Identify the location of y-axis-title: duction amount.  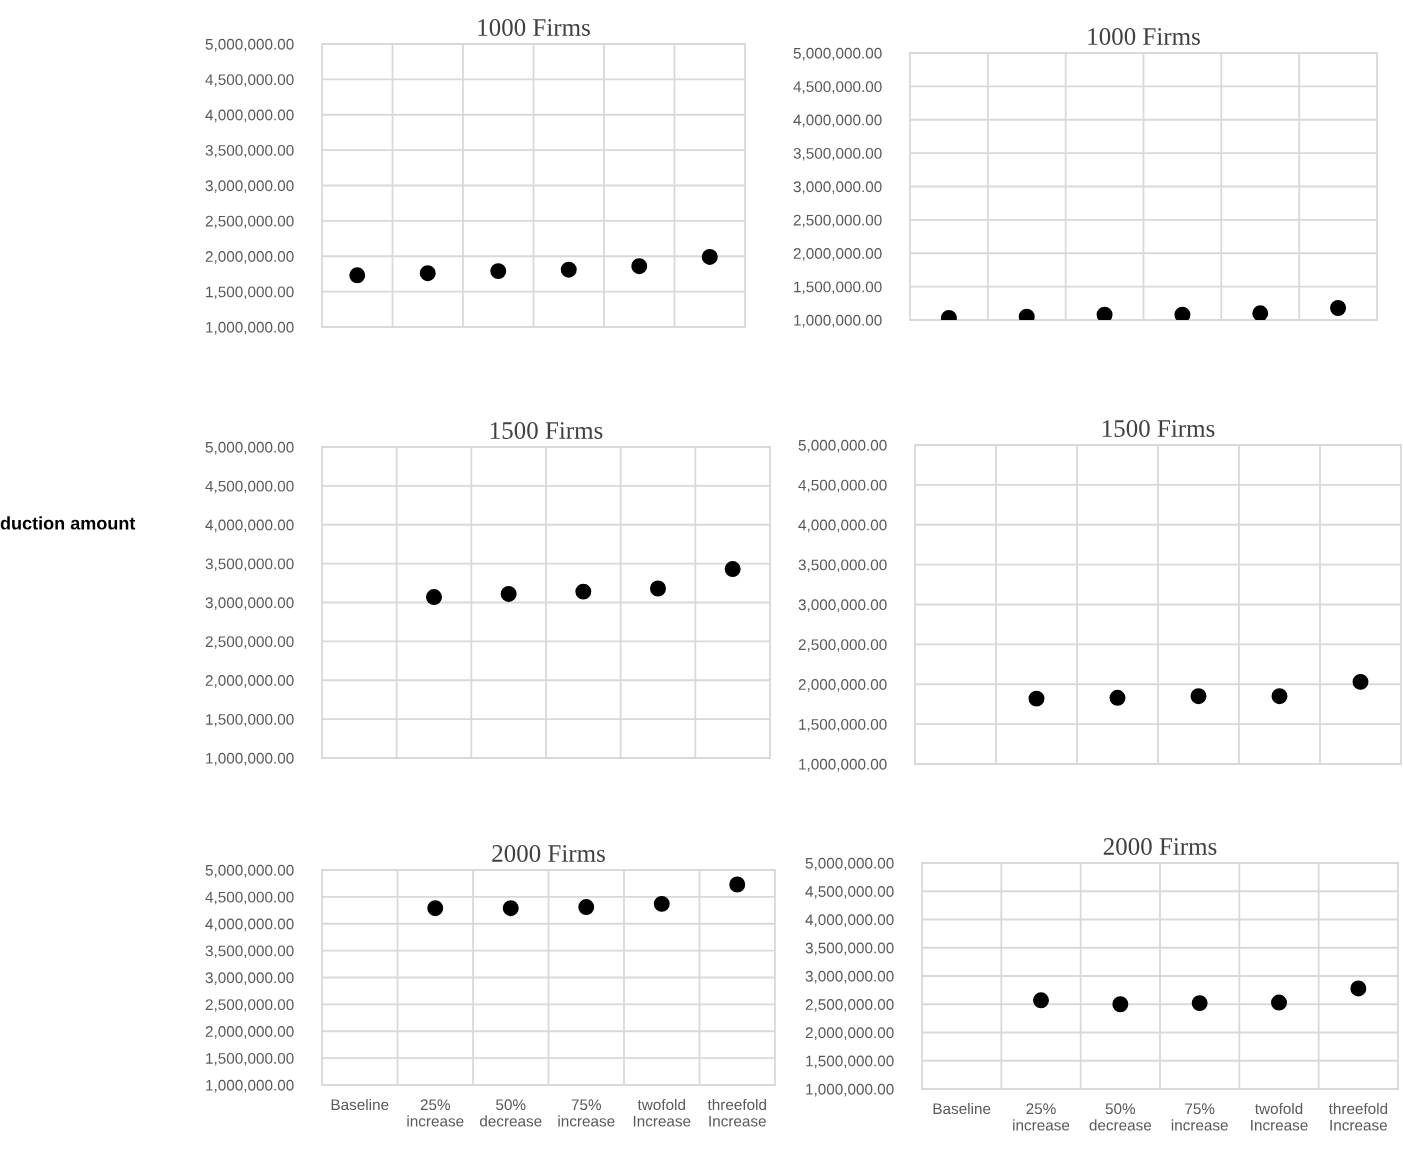
(68, 523).